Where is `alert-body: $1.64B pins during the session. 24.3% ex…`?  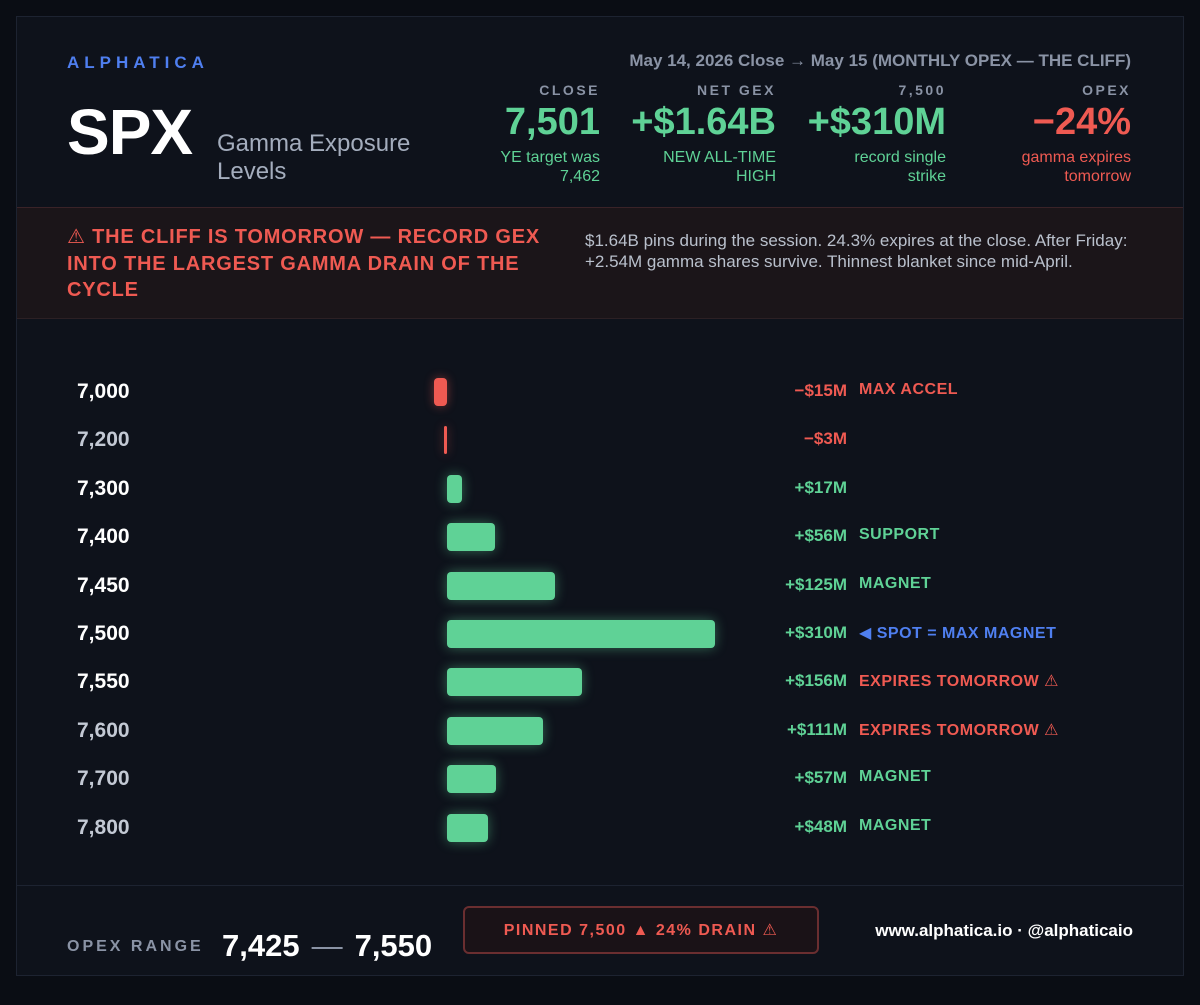
alert-body: $1.64B pins during the session. 24.3% ex… is located at coordinates (856, 251).